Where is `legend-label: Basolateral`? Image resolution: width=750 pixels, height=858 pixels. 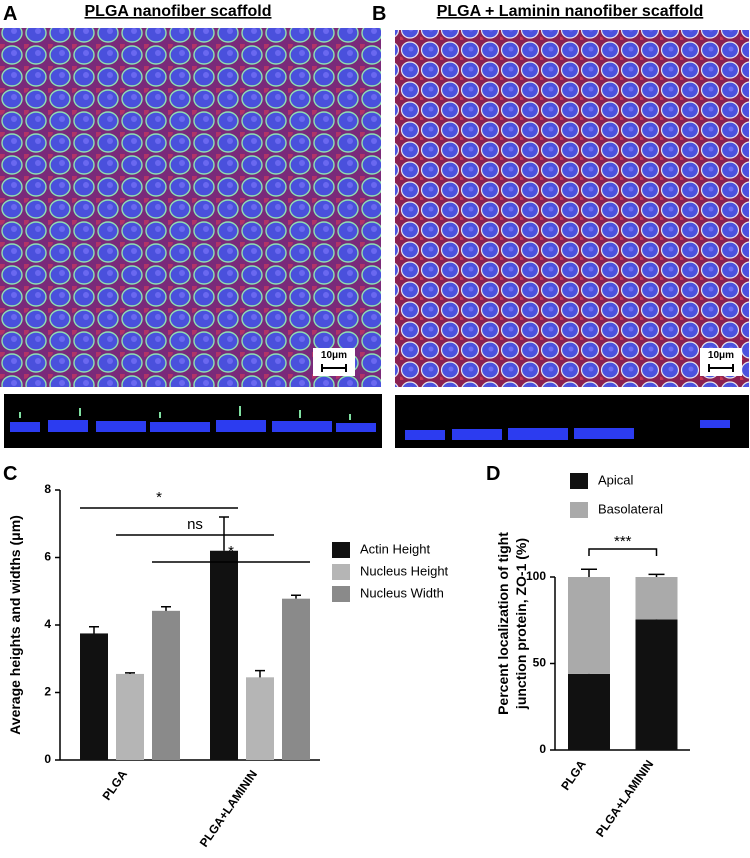
legend-label: Basolateral is located at coordinates (630, 508).